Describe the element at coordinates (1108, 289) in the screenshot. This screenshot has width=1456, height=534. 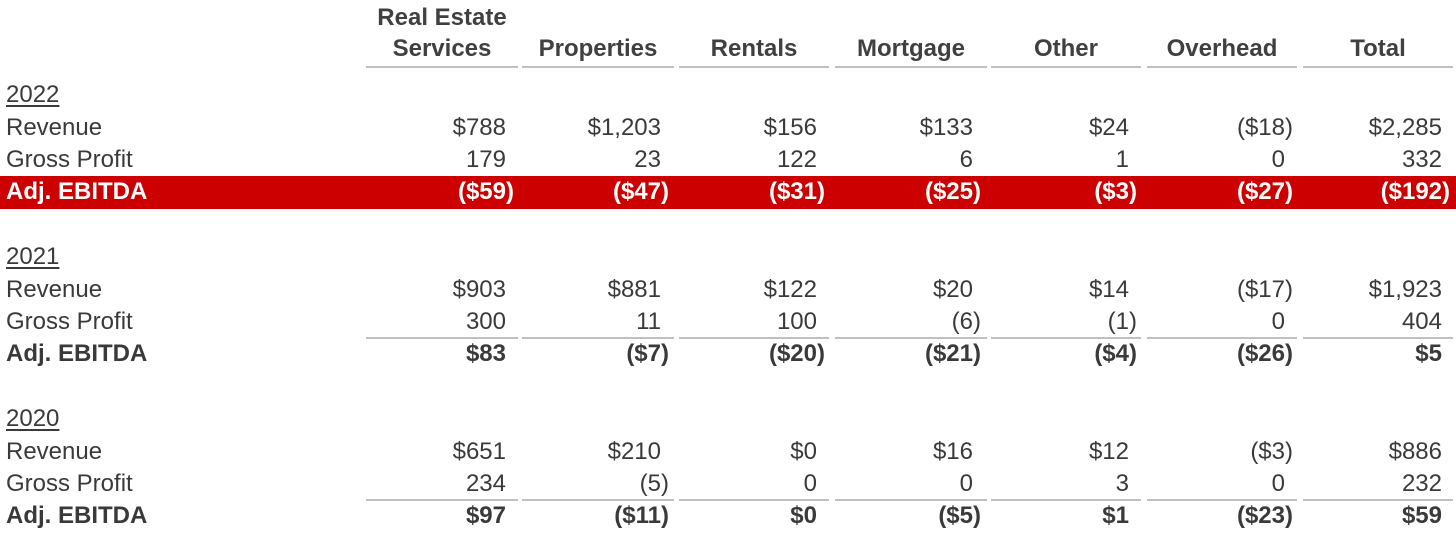
I see `cell: $14` at that location.